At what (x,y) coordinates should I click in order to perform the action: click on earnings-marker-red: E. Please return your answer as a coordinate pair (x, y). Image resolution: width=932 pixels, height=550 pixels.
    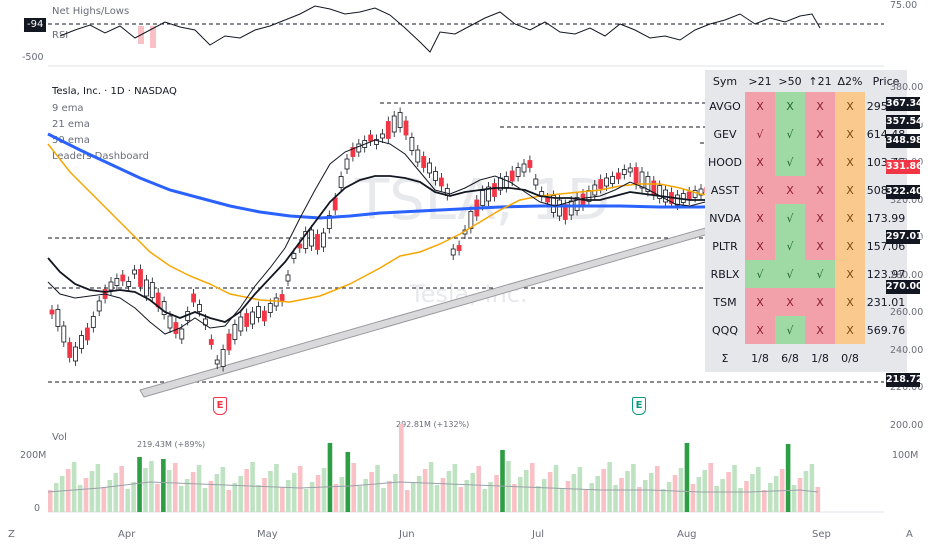
    Looking at the image, I should click on (220, 406).